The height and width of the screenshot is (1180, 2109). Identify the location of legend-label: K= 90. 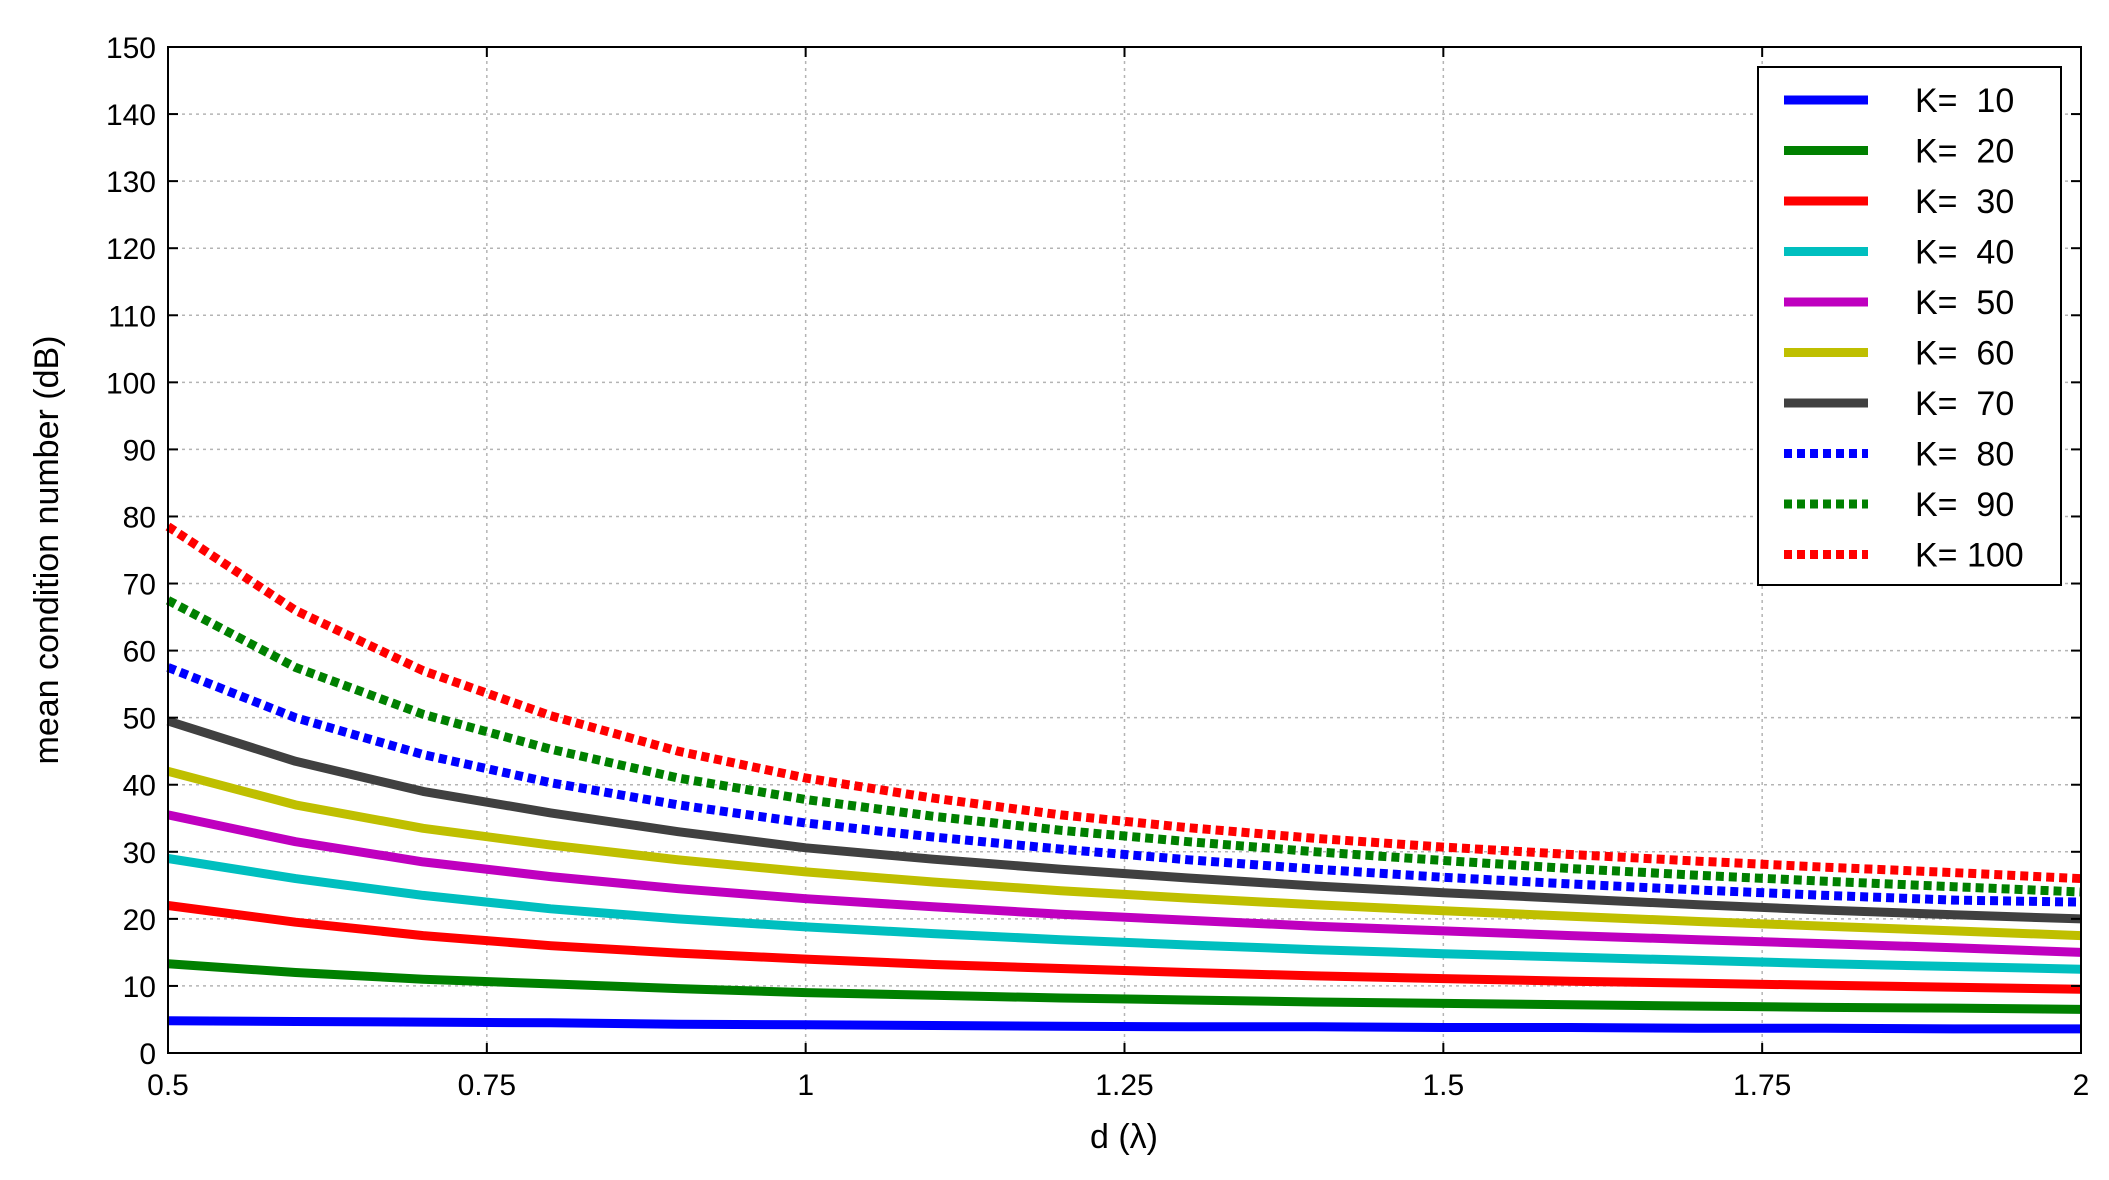
(1964, 505).